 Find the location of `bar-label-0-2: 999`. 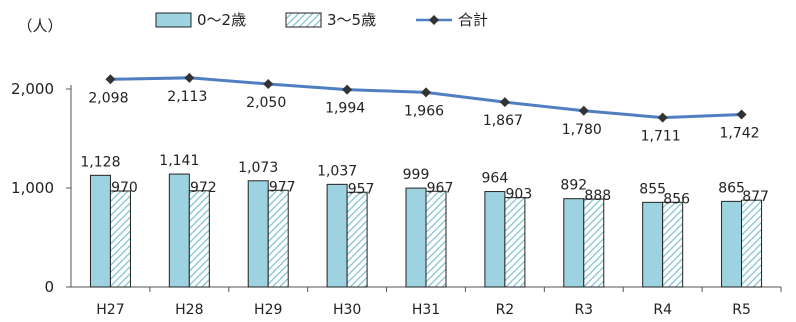

bar-label-0-2: 999 is located at coordinates (416, 175).